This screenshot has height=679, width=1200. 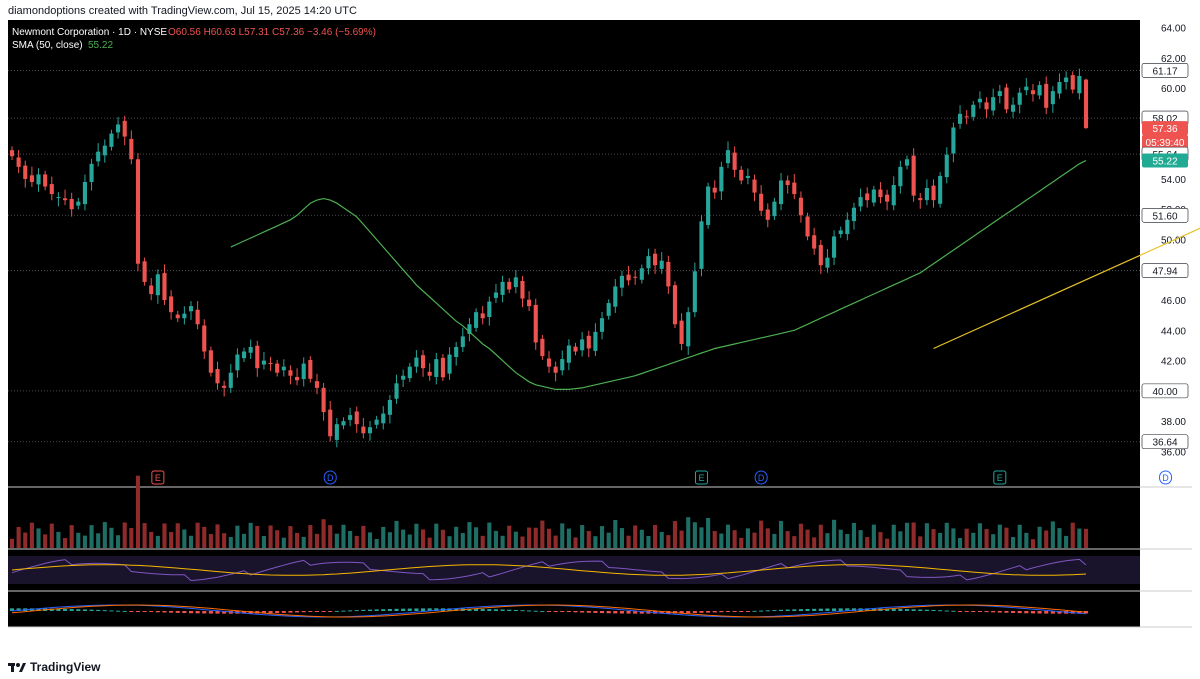 What do you see at coordinates (549, 570) in the screenshot?
I see `rsi-ma-line` at bounding box center [549, 570].